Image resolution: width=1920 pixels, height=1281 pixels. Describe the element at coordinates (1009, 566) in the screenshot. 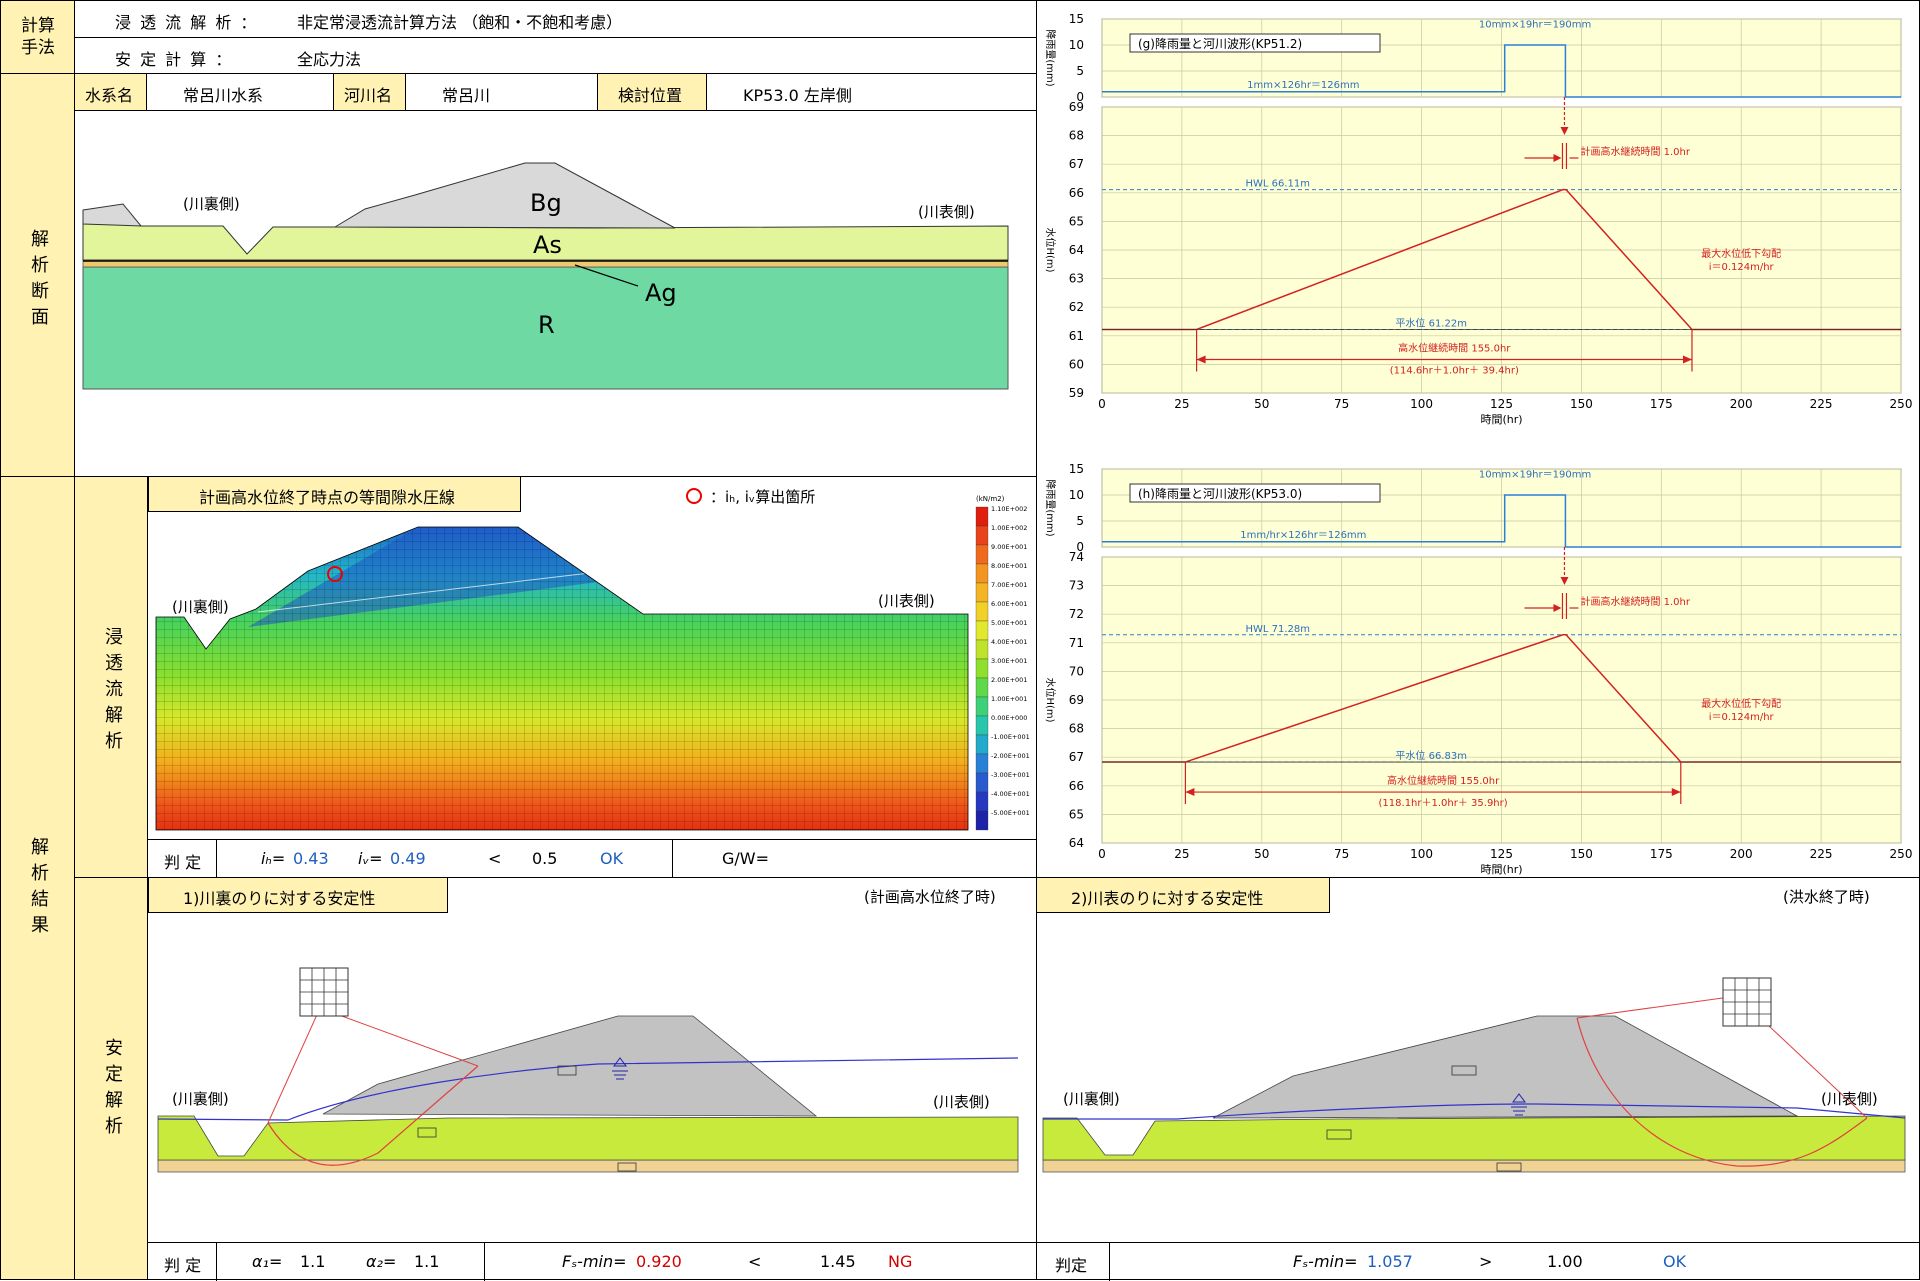

I see `legend-value: 8.00E+001` at that location.